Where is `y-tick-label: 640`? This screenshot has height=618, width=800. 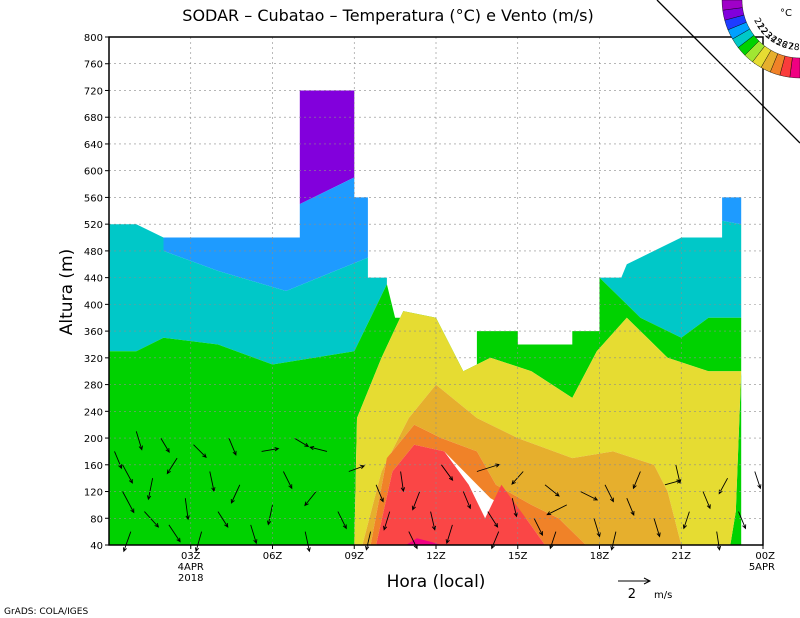
y-tick-label: 640 is located at coordinates (93, 145).